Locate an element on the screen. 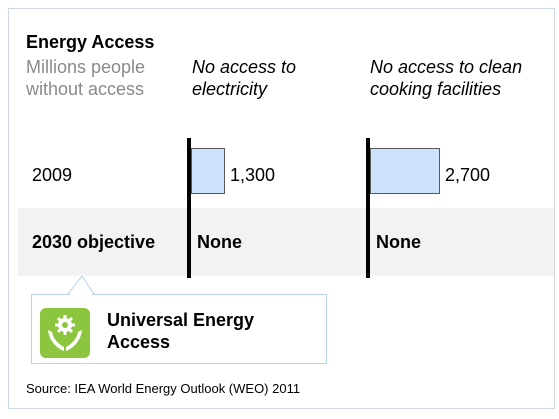 The height and width of the screenshot is (419, 559). value-label-cooking-2009: 2,700 is located at coordinates (468, 175).